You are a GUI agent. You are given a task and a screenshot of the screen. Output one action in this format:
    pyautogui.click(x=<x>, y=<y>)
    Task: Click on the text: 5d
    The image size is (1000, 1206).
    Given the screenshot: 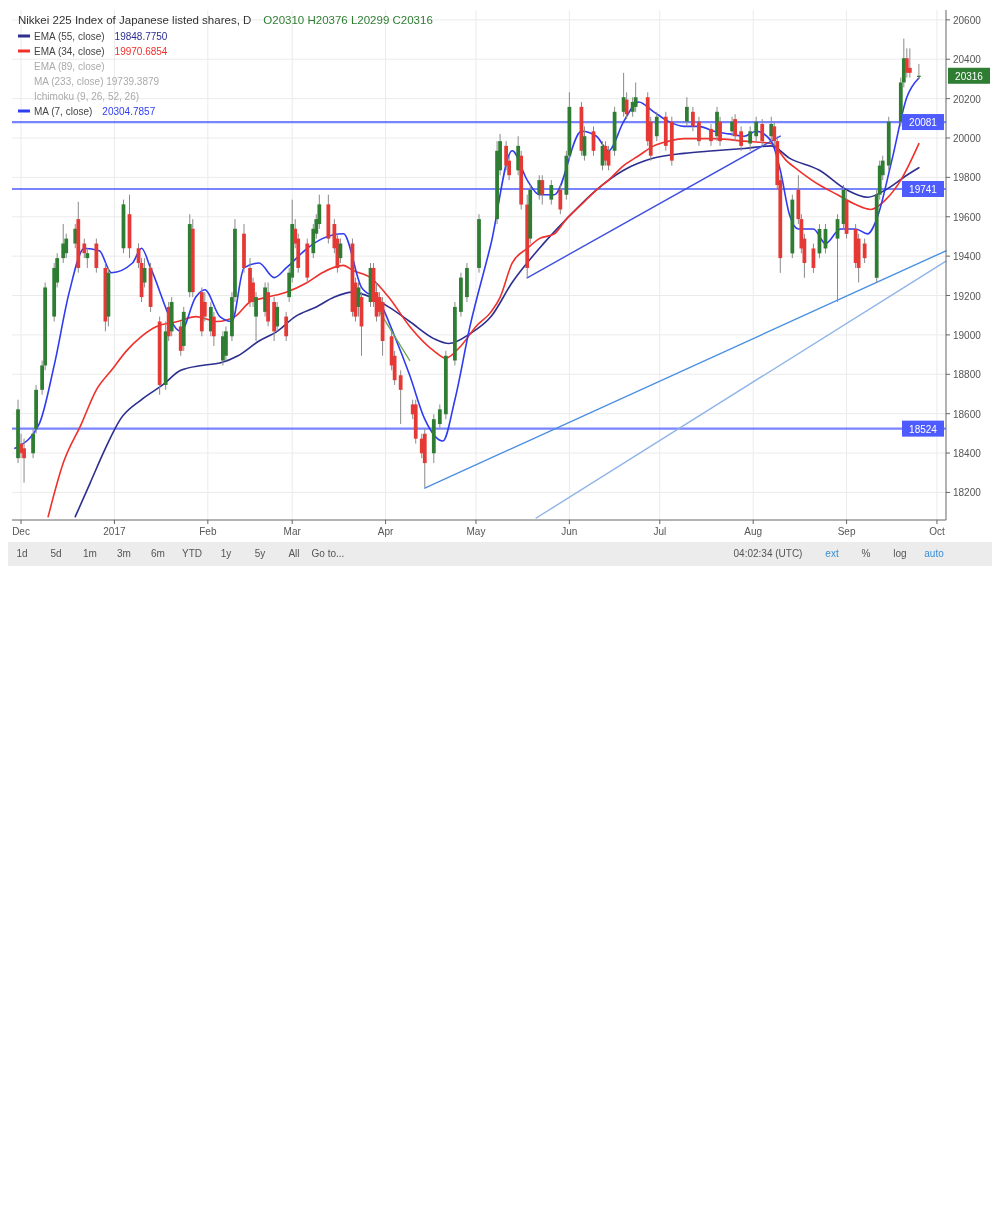 What is the action you would take?
    pyautogui.click(x=56, y=553)
    